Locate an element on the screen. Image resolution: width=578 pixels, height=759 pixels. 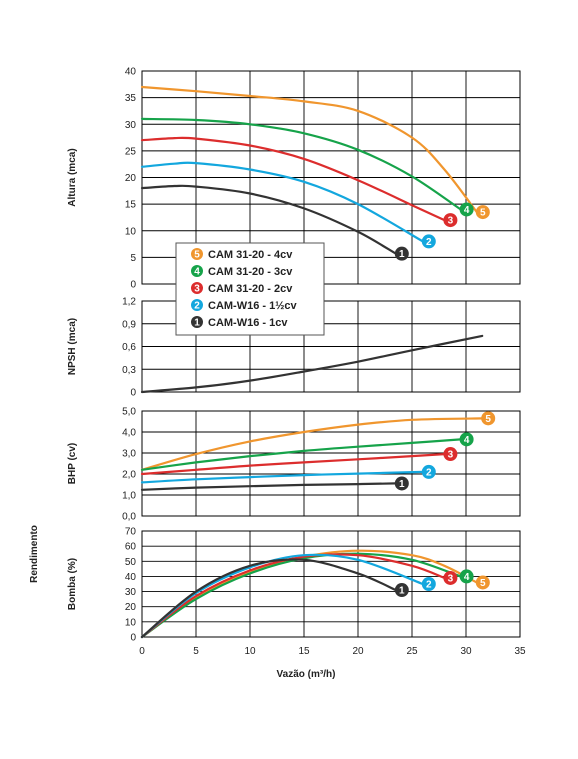
x-tick-label: 15 is located at coordinates (304, 651).